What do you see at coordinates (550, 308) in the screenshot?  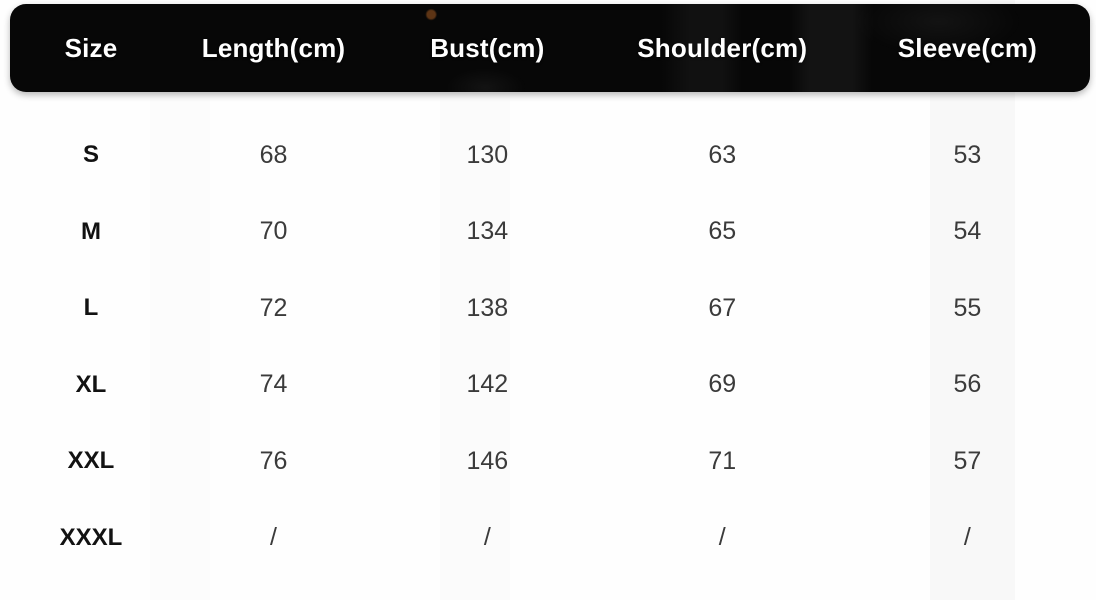 I see `table-row-l: L 72 138 67 55` at bounding box center [550, 308].